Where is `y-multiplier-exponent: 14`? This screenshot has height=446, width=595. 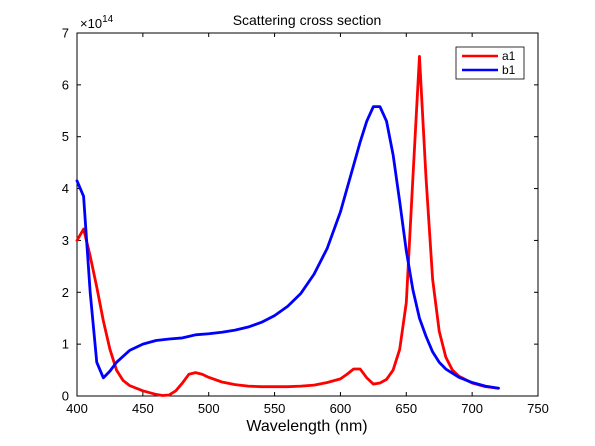 y-multiplier-exponent: 14 is located at coordinates (108, 19).